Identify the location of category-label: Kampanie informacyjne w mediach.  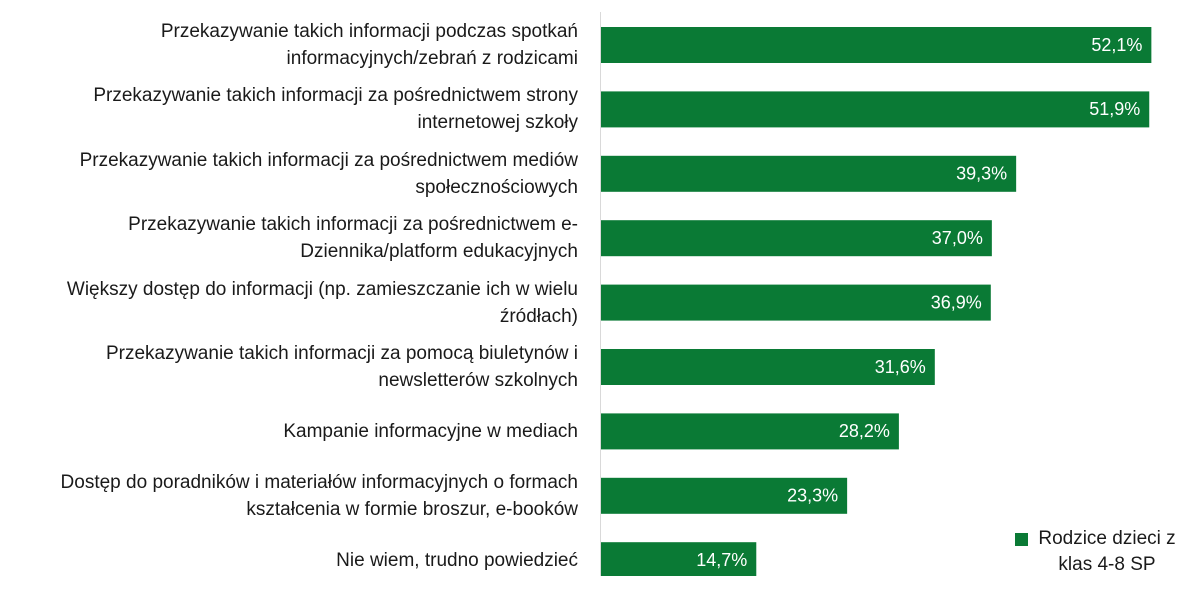
(430, 431).